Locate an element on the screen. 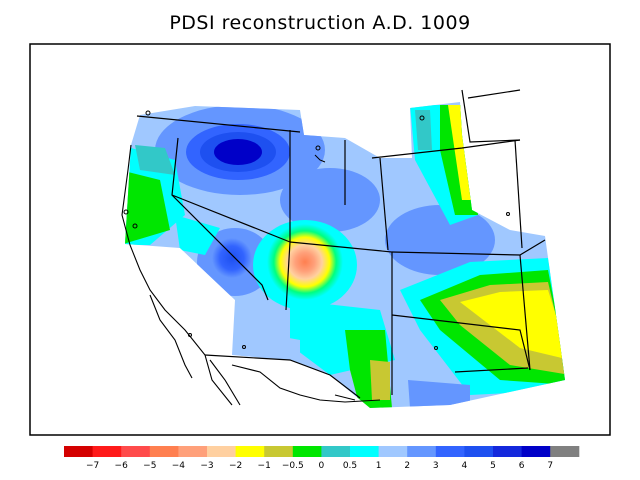 Image resolution: width=640 pixels, height=480 pixels. legend-label: 0.5 is located at coordinates (350, 466).